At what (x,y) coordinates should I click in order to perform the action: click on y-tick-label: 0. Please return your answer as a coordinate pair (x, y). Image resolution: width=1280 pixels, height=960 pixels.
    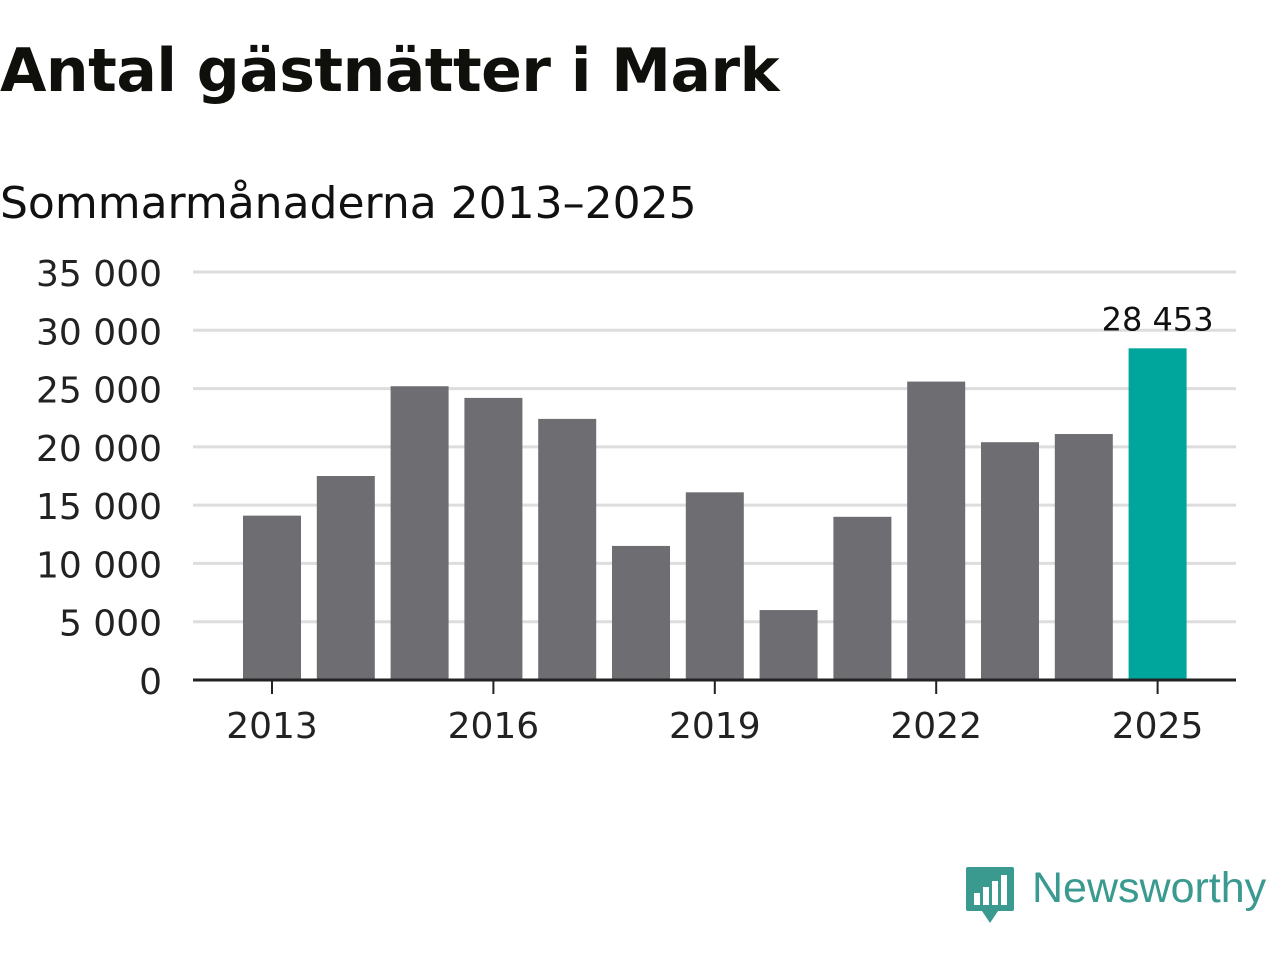
    Looking at the image, I should click on (150, 682).